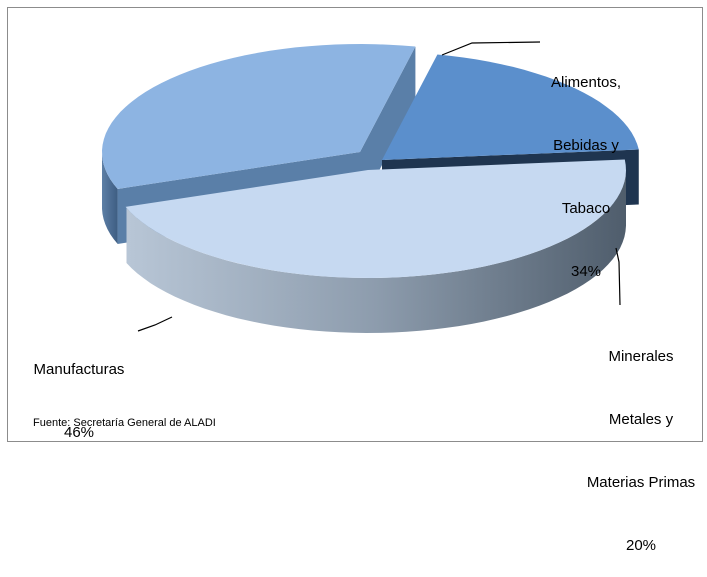 Image resolution: width=707 pixels, height=577 pixels. What do you see at coordinates (641, 419) in the screenshot?
I see `slice-name-minerales-line2: Metales y` at bounding box center [641, 419].